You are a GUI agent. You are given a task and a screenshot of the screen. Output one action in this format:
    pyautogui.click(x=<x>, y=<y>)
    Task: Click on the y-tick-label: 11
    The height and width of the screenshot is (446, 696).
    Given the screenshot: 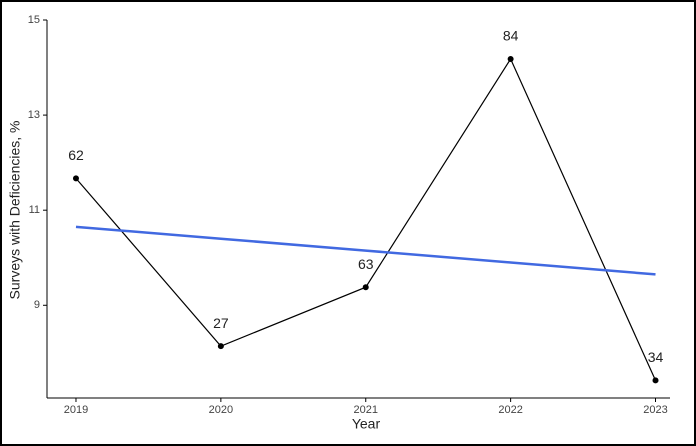 What is the action you would take?
    pyautogui.click(x=34, y=210)
    